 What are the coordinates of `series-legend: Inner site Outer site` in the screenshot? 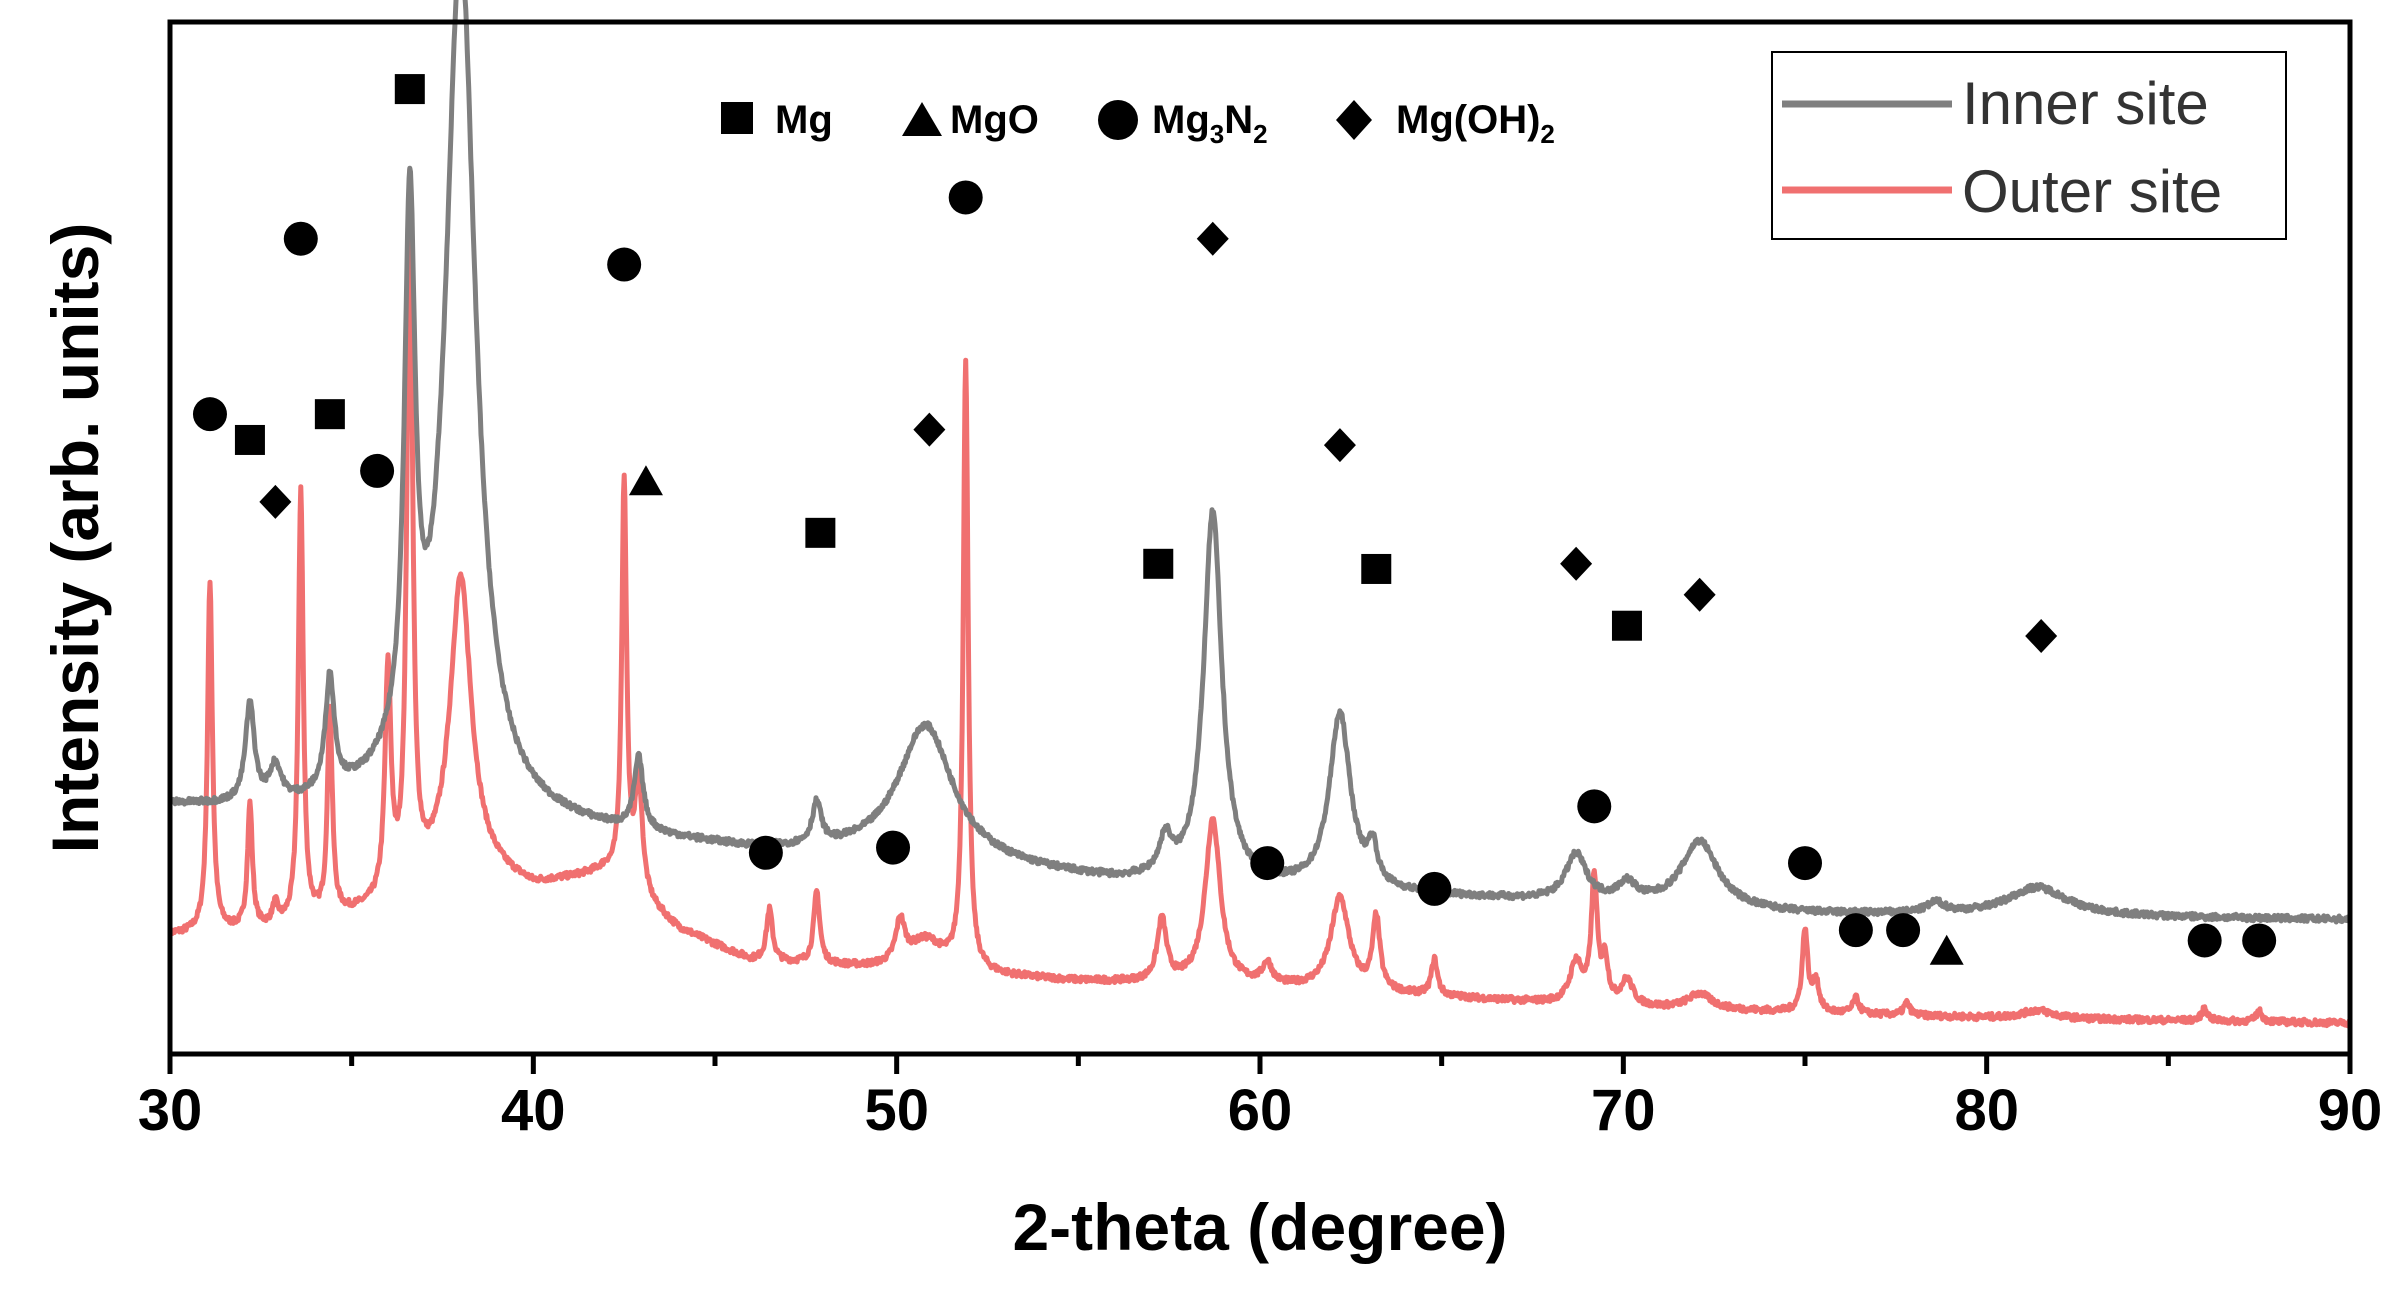 It's located at (2029, 145).